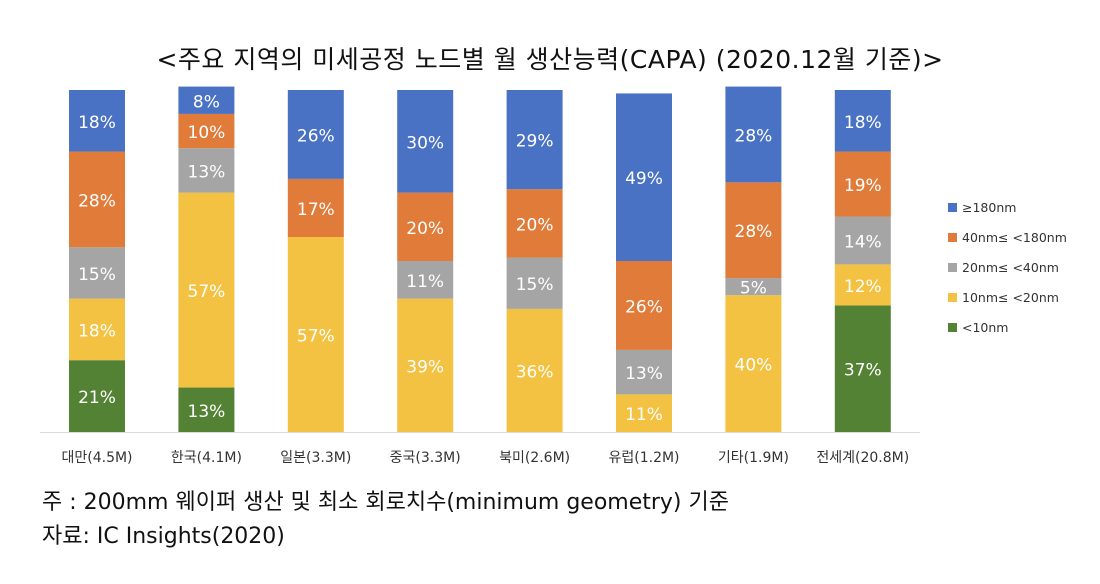 Image resolution: width=1100 pixels, height=584 pixels. What do you see at coordinates (753, 458) in the screenshot?
I see `x-tick-label: 기타(1.9M)` at bounding box center [753, 458].